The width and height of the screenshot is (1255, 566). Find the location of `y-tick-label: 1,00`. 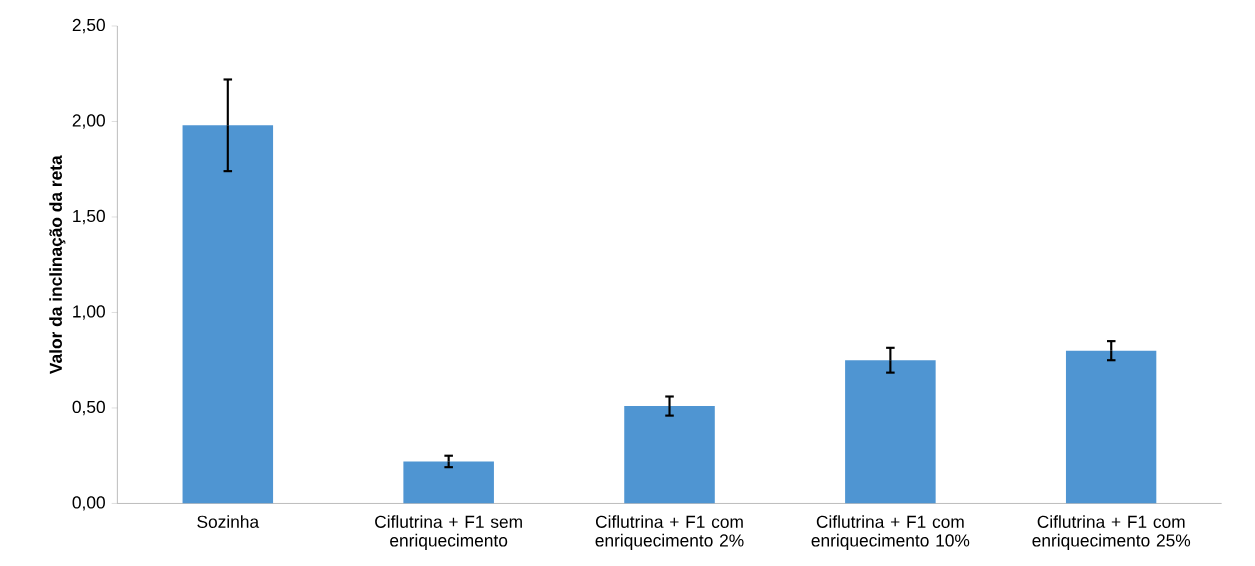

y-tick-label: 1,00 is located at coordinates (89, 312).